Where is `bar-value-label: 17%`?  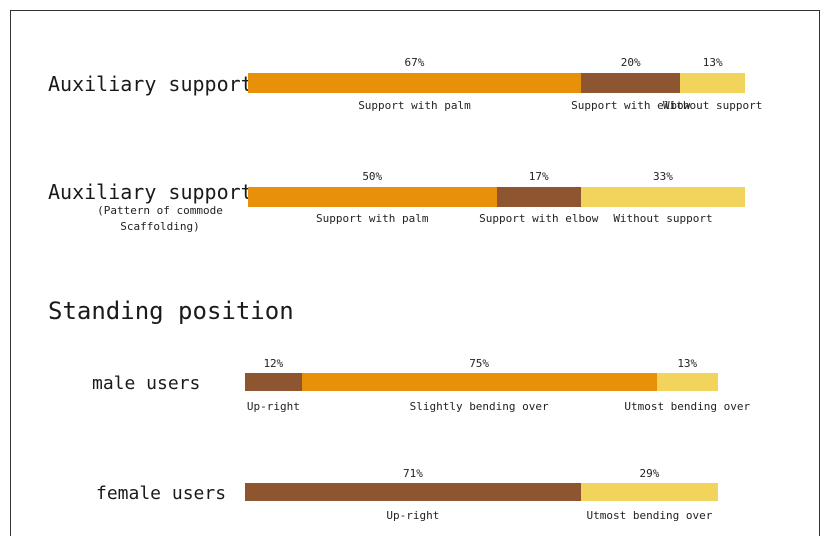 bar-value-label: 17% is located at coordinates (538, 176).